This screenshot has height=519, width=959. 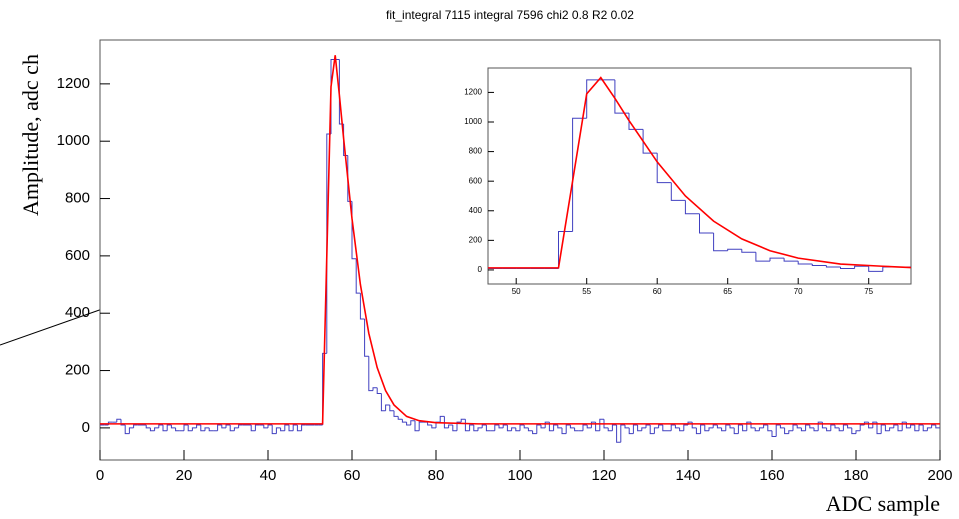 What do you see at coordinates (519, 475) in the screenshot?
I see `x-tick-label: 100` at bounding box center [519, 475].